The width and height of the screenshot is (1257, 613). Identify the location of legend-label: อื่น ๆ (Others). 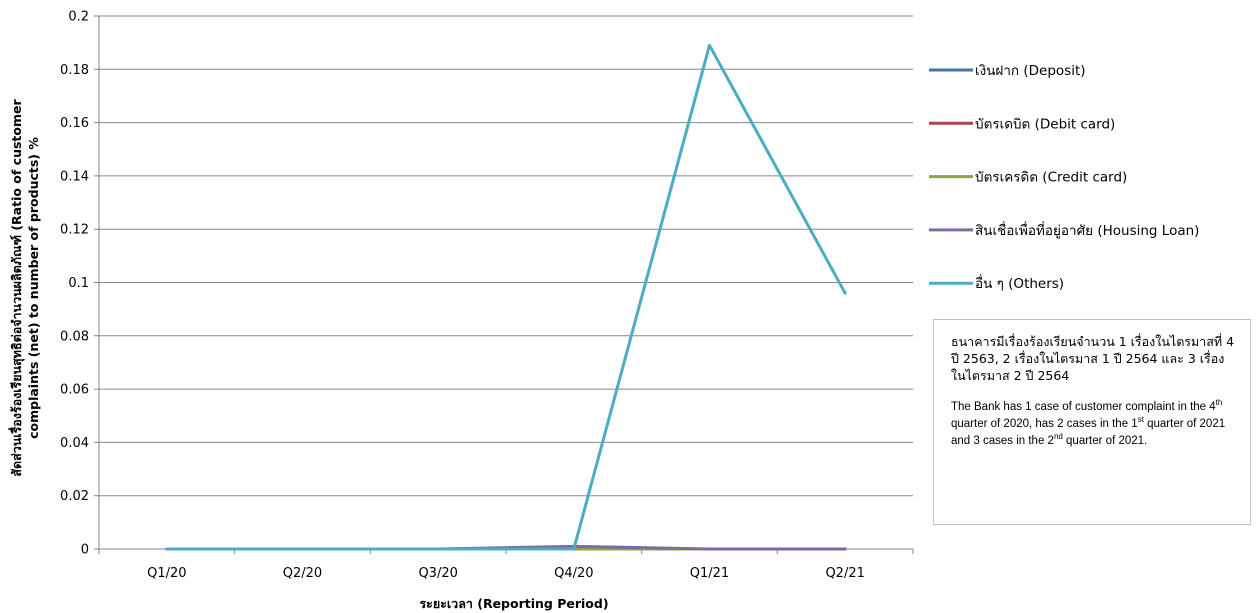
(1019, 283).